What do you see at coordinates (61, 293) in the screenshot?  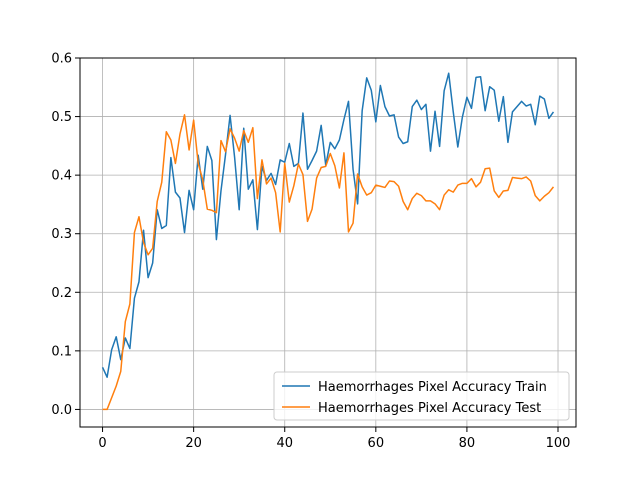 I see `y-tick-label: 0.2` at bounding box center [61, 293].